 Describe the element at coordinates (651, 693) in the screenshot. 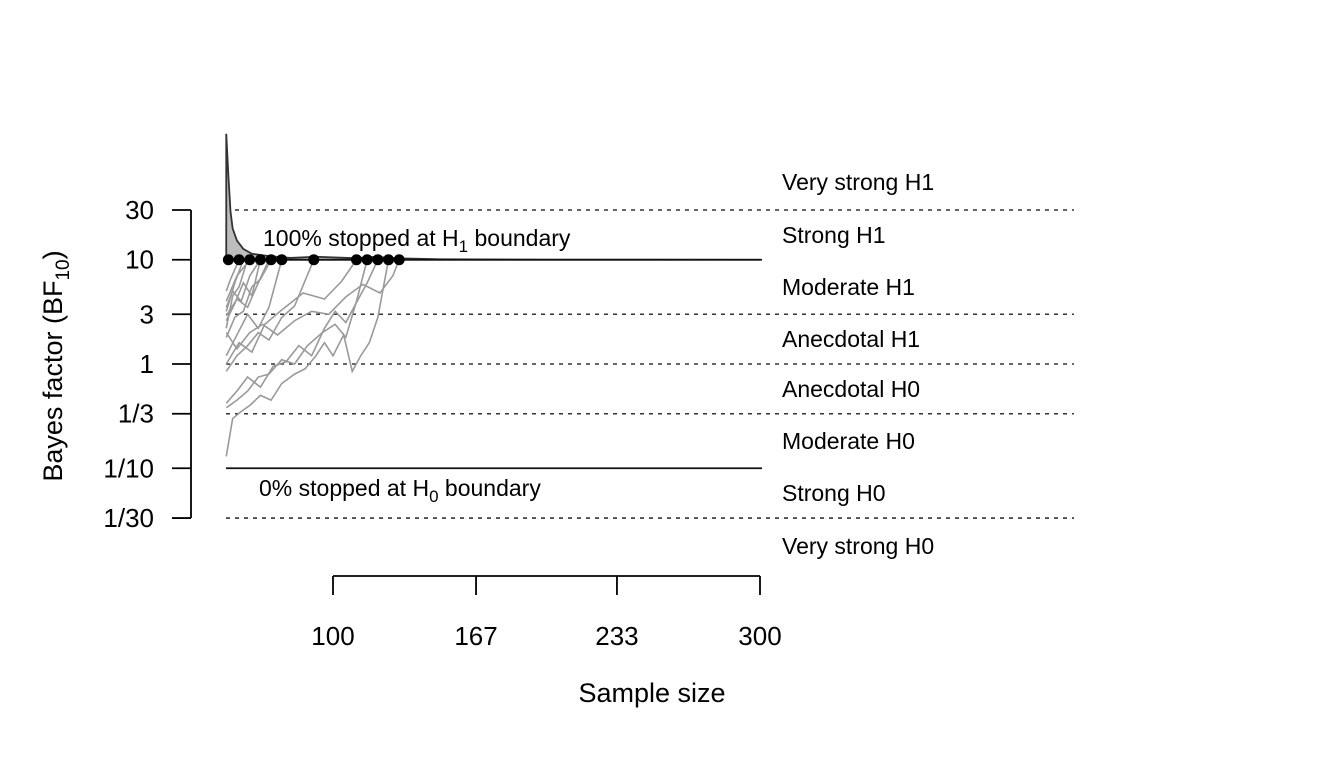

I see `x-axis-title: Sample size` at that location.